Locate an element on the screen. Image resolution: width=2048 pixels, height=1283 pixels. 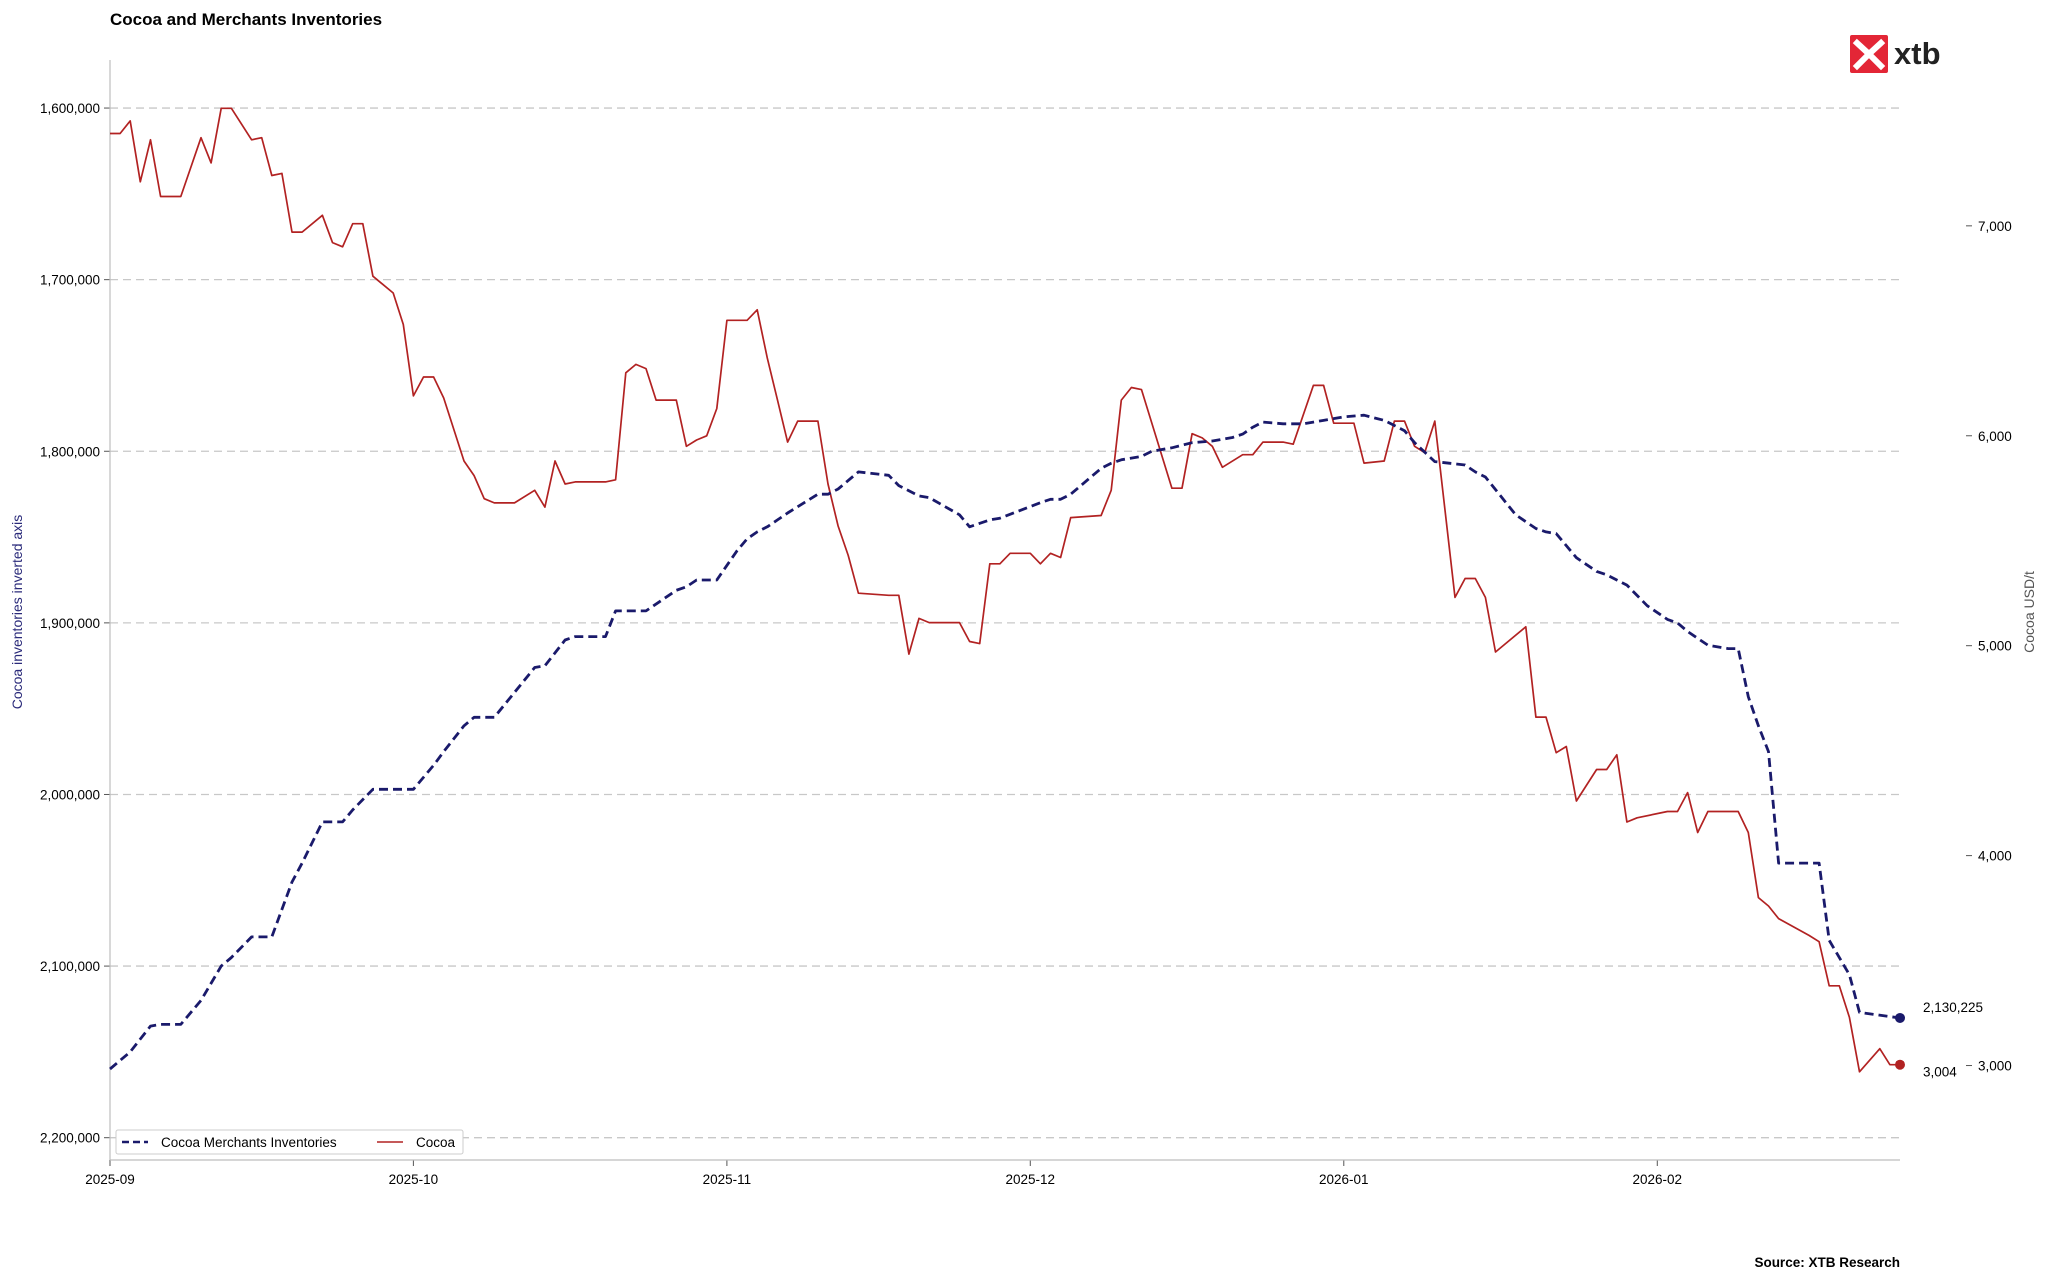
right-axis-title: Cocoa USD/t is located at coordinates (2029, 612).